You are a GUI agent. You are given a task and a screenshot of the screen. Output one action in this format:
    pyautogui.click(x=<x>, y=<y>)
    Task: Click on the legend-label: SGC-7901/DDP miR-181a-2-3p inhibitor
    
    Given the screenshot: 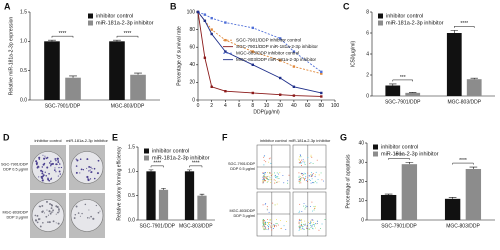 What is the action you would take?
    pyautogui.click(x=277, y=46)
    